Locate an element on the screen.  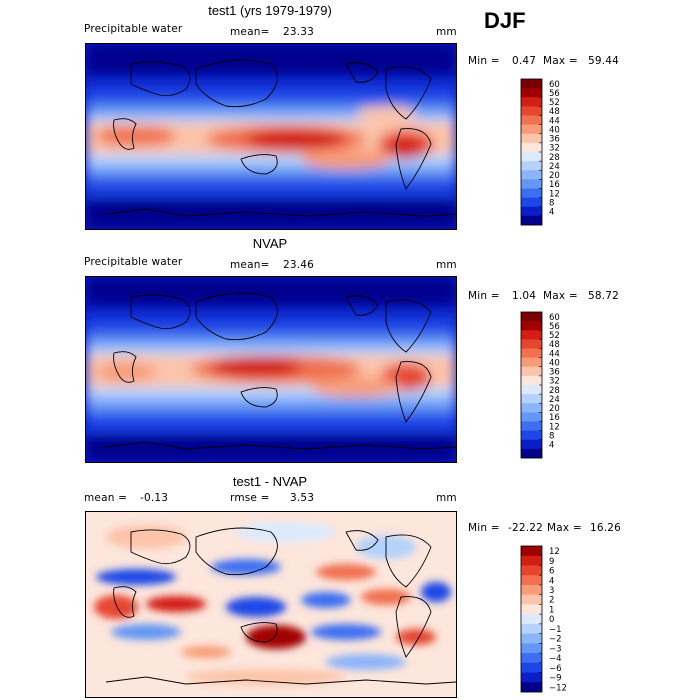
panel1-title: test1 (yrs 1979-1979) is located at coordinates (270, 10).